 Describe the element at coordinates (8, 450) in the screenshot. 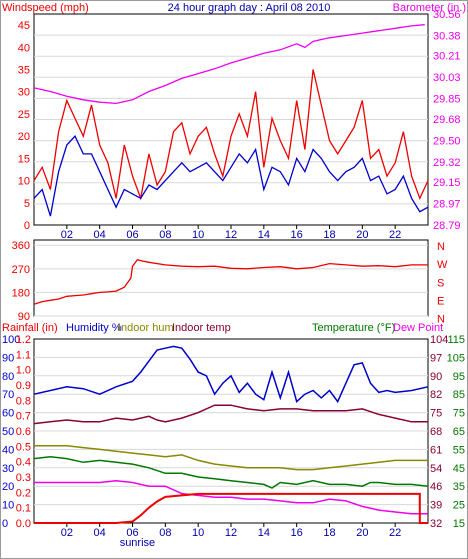

I see `humidity-y-tick: 40` at that location.